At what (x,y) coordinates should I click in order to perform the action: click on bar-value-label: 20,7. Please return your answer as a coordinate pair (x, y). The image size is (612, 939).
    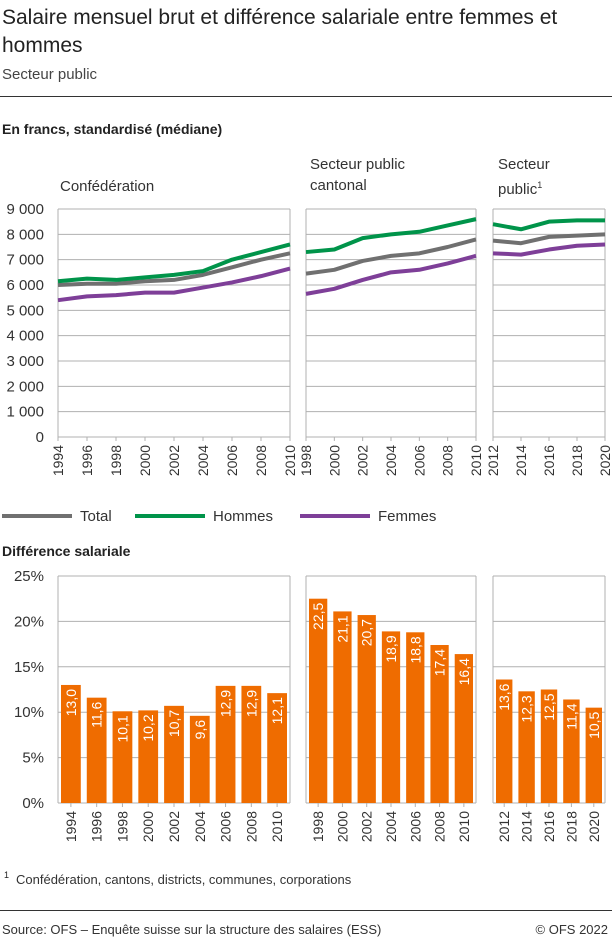
    Looking at the image, I should click on (367, 632).